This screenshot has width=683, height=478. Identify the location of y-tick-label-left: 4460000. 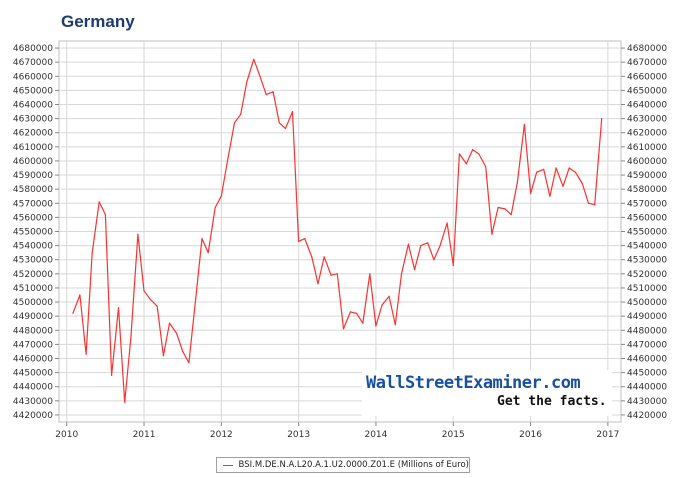
(33, 360).